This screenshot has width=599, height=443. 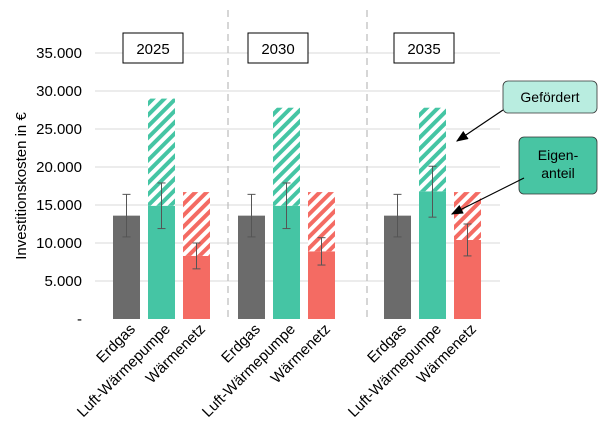 I want to click on annotation-arrow-eigenanteil, so click(x=487, y=196).